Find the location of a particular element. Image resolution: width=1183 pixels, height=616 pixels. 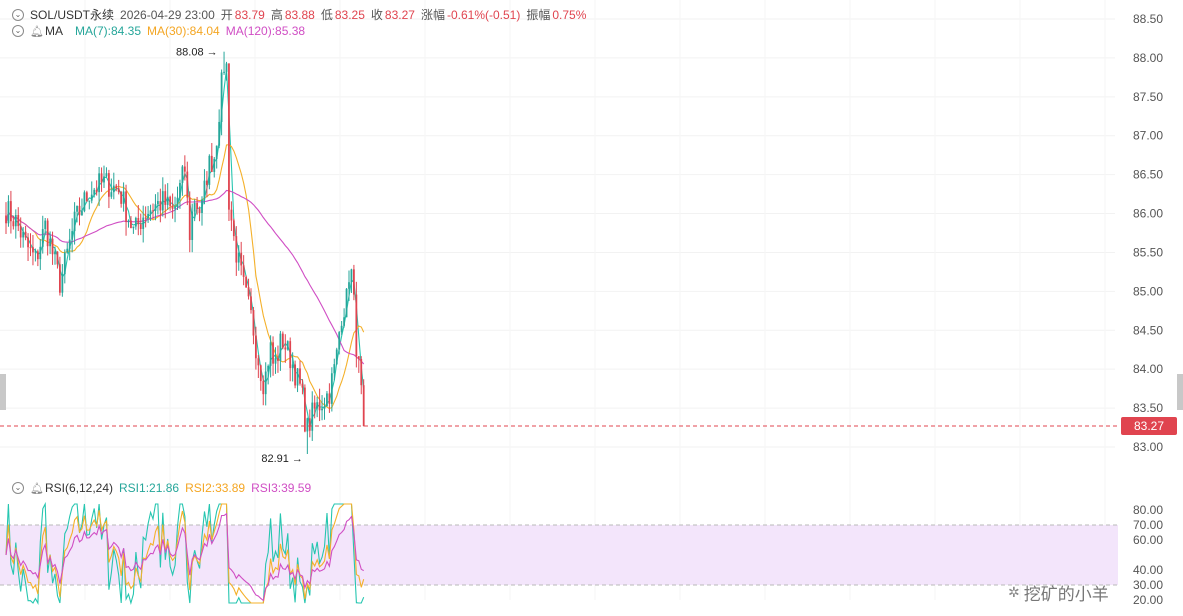

high-label: 高 is located at coordinates (276, 15).